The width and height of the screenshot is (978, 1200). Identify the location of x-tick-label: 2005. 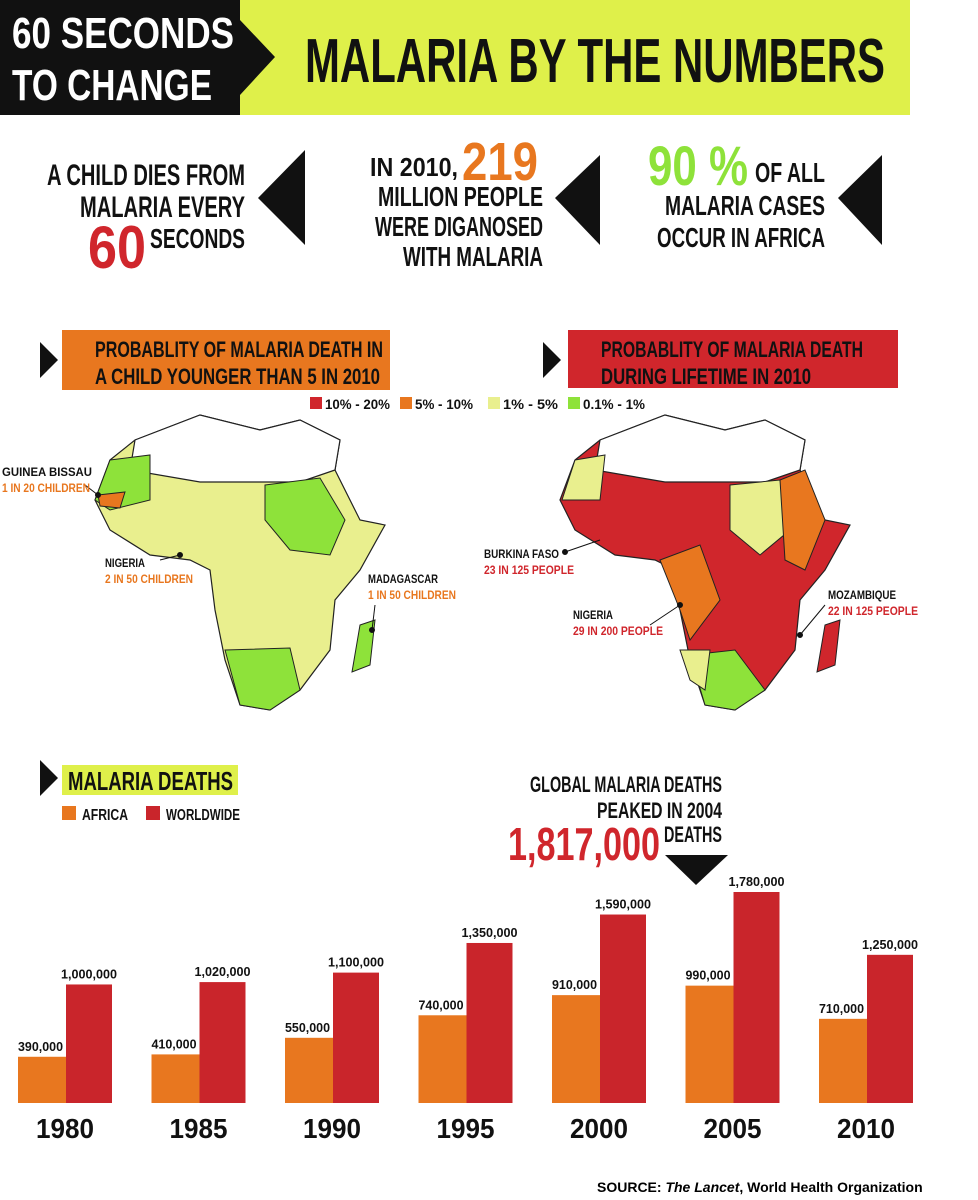
(733, 1128).